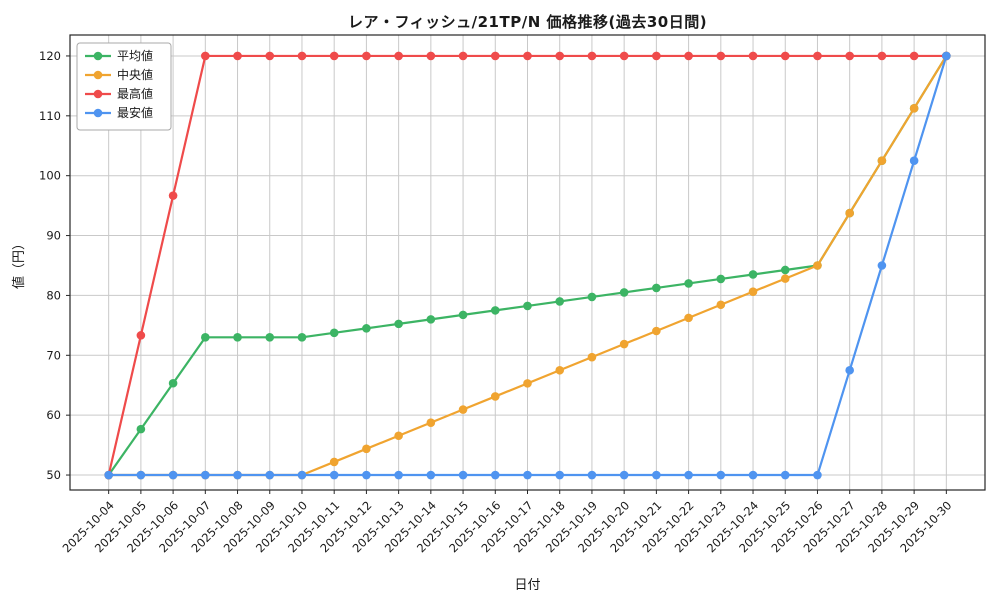 The image size is (1000, 600). What do you see at coordinates (53, 415) in the screenshot?
I see `y-tick-label: 60` at bounding box center [53, 415].